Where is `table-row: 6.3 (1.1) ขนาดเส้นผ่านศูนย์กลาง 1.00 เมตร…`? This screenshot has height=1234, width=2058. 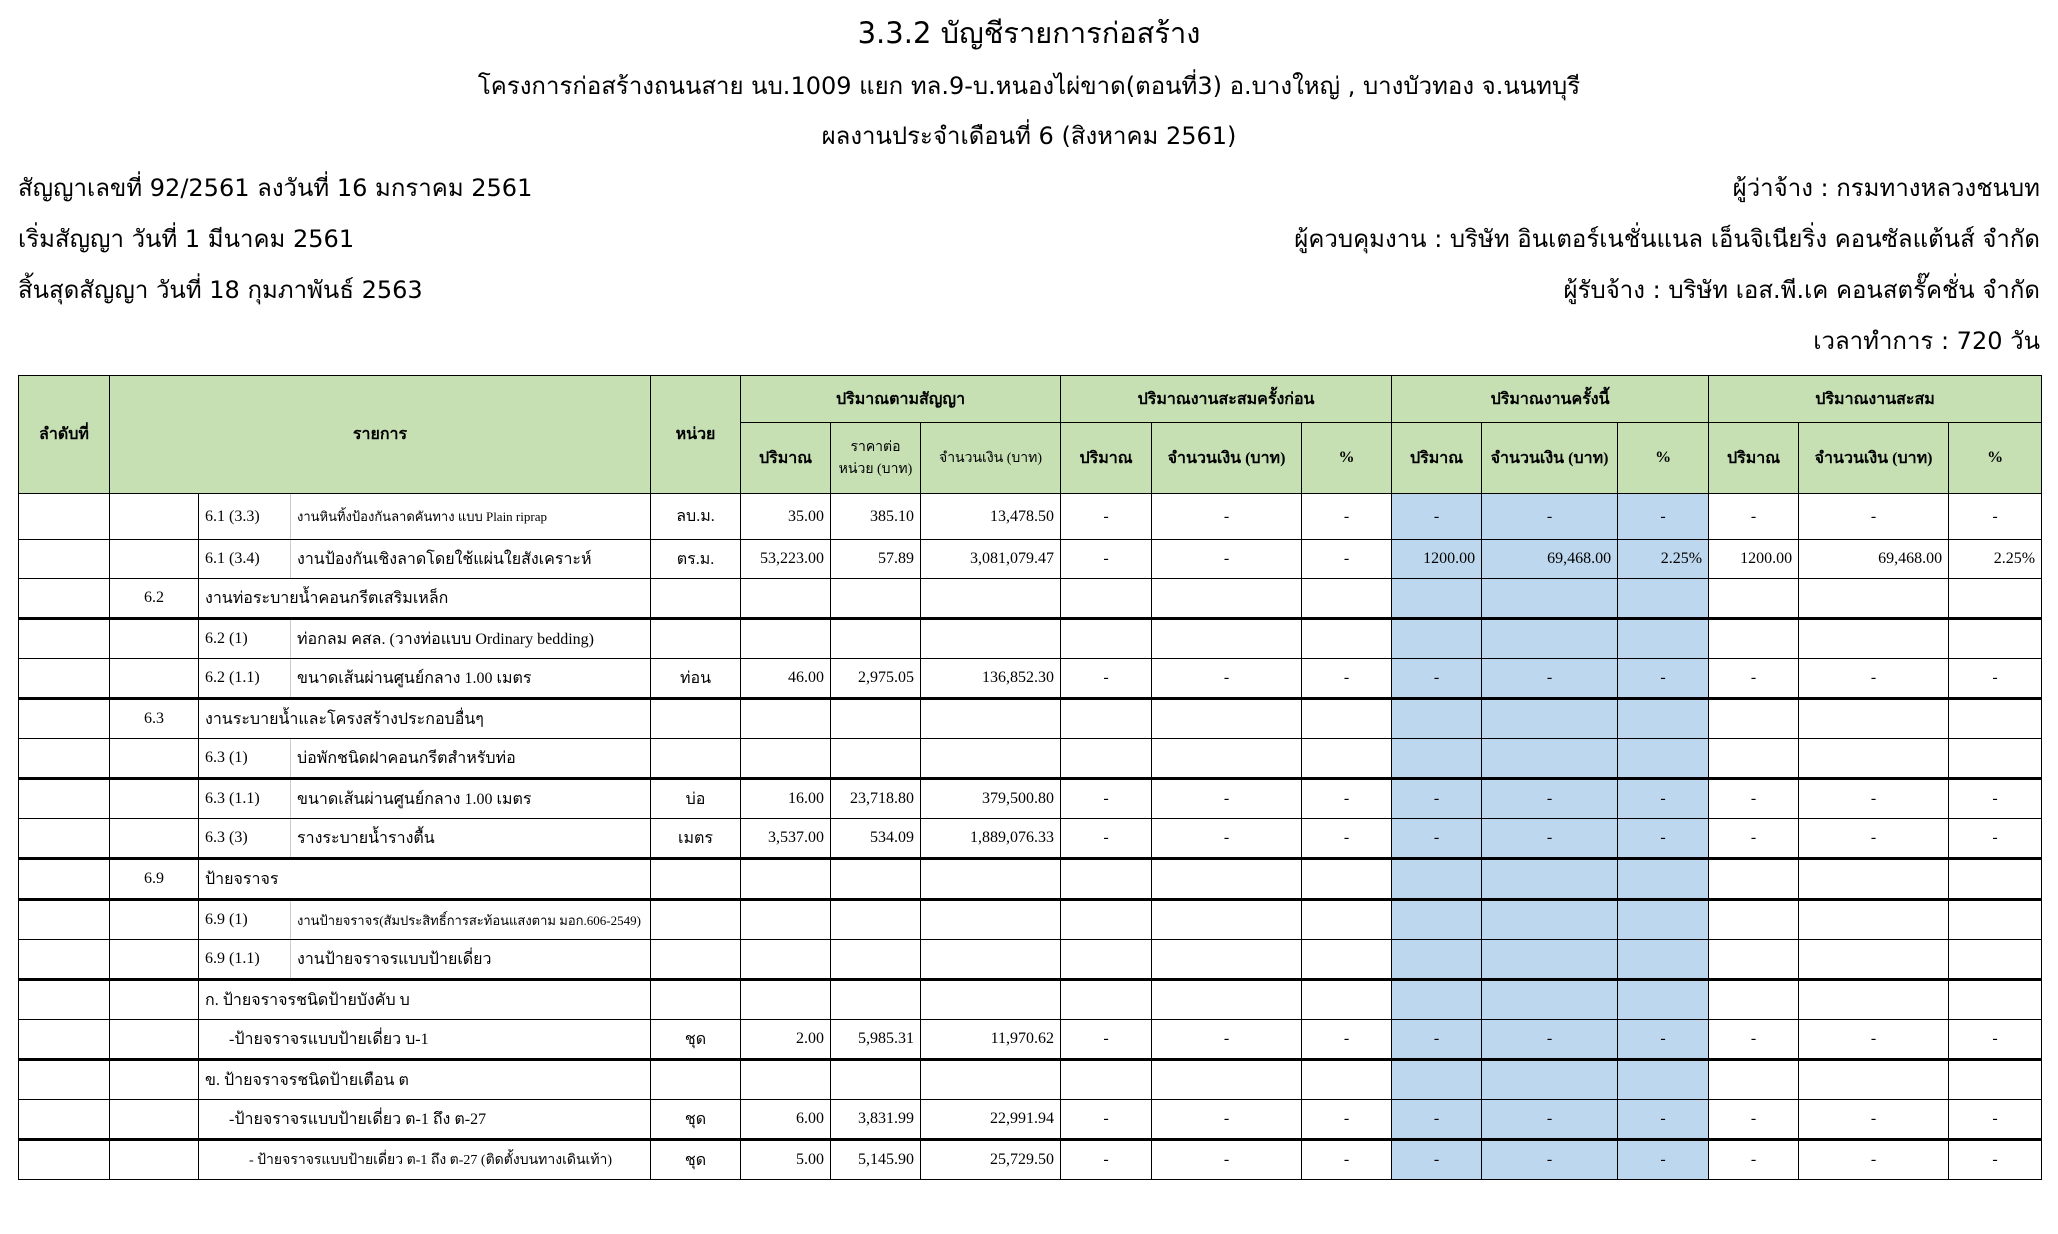
table-row: 6.3 (1.1) ขนาดเส้นผ่านศูนย์กลาง 1.00 เมตร… is located at coordinates (1030, 798).